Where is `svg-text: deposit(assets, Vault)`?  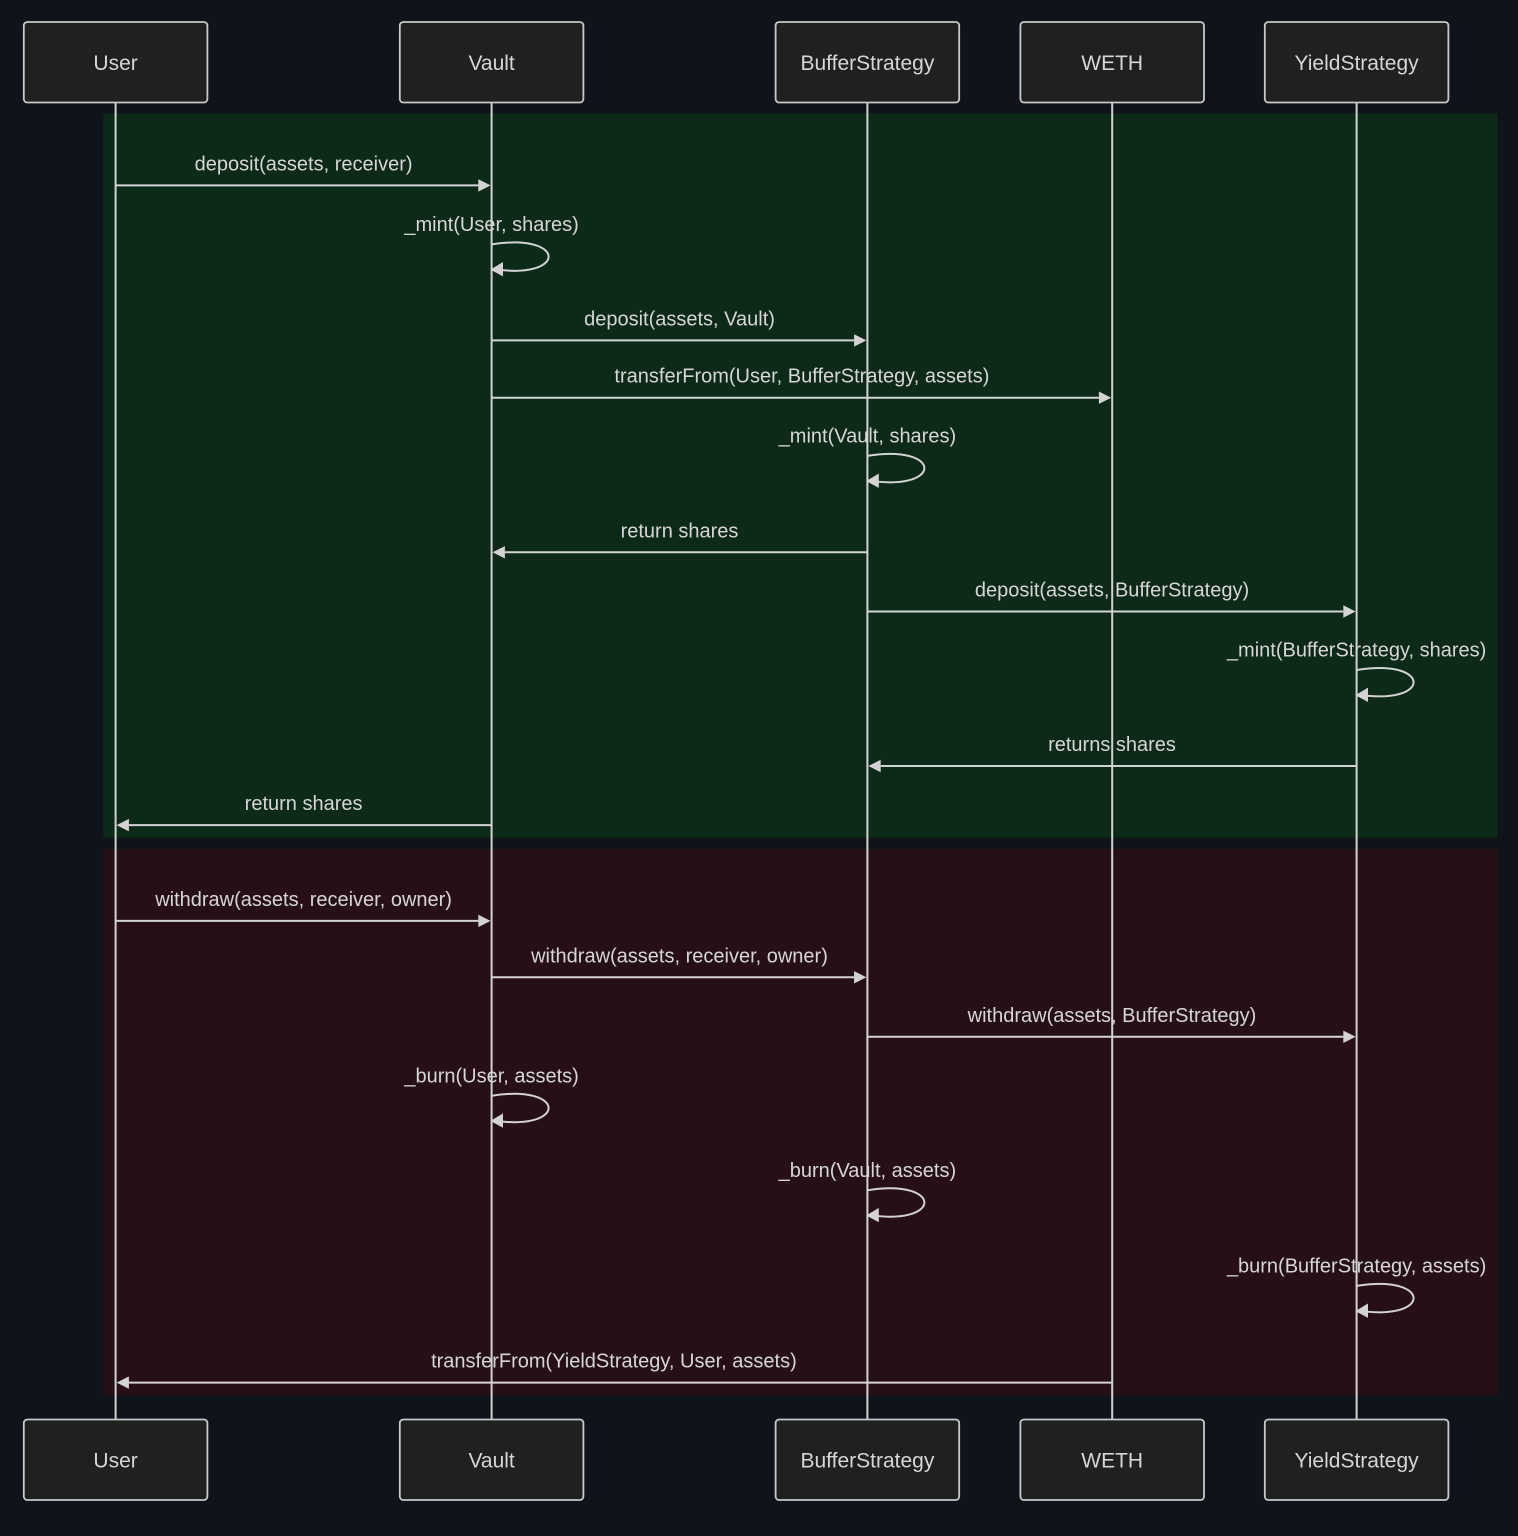
svg-text: deposit(assets, Vault) is located at coordinates (679, 319).